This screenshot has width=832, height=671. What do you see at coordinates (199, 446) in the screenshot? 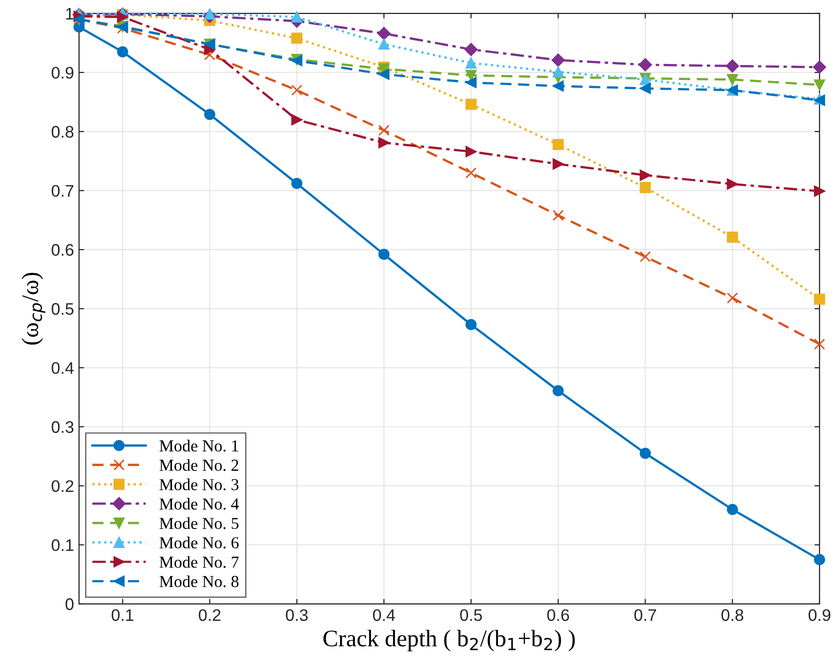
I see `legend-label: Mode No. 1` at bounding box center [199, 446].